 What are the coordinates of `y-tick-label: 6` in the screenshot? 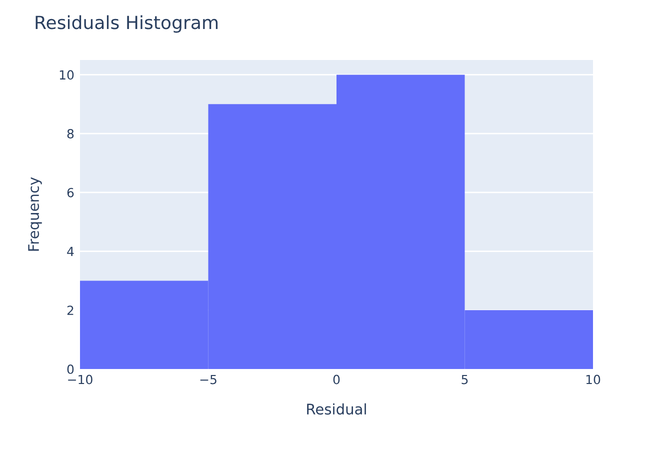 It's located at (70, 193).